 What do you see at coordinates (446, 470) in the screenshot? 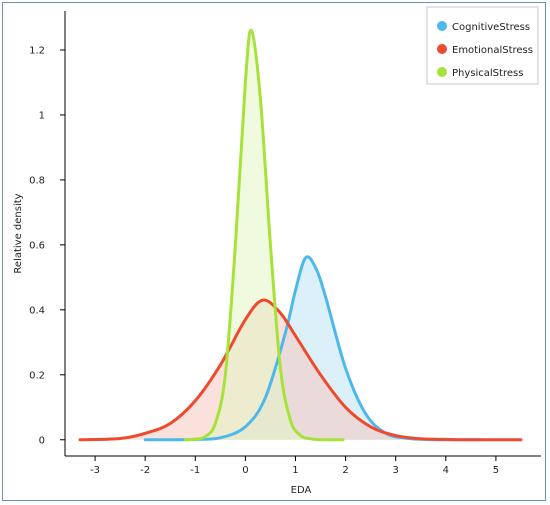
I see `x-tick-label: 4` at bounding box center [446, 470].